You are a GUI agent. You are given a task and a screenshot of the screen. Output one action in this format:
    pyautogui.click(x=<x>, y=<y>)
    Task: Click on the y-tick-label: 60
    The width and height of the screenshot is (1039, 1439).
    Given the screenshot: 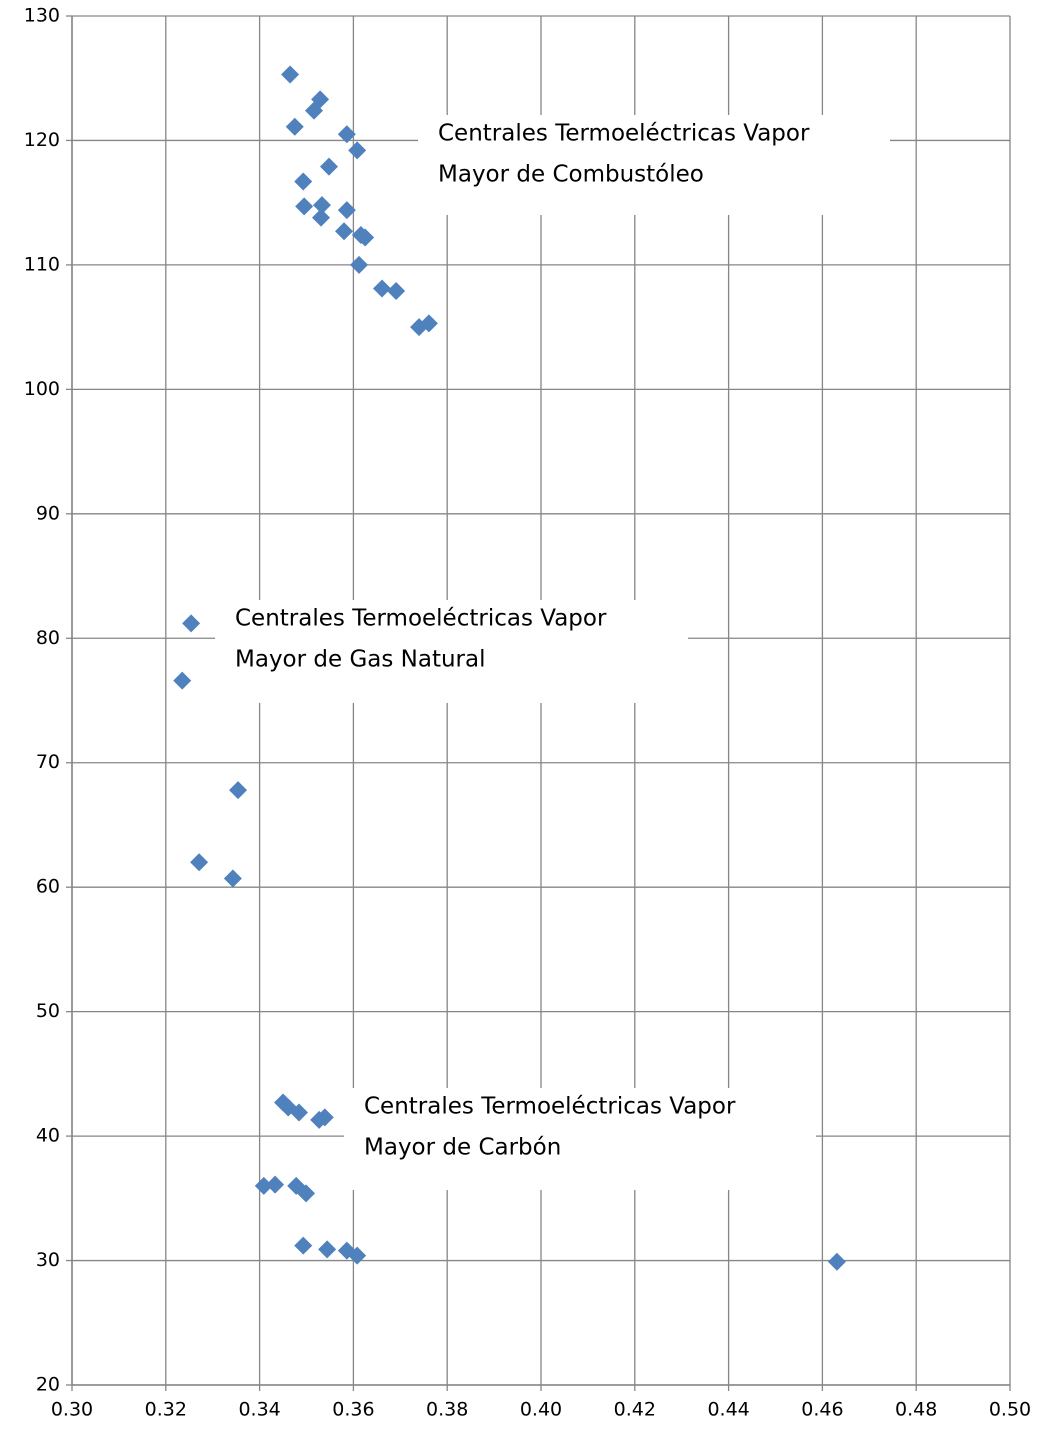 What is the action you would take?
    pyautogui.click(x=48, y=887)
    